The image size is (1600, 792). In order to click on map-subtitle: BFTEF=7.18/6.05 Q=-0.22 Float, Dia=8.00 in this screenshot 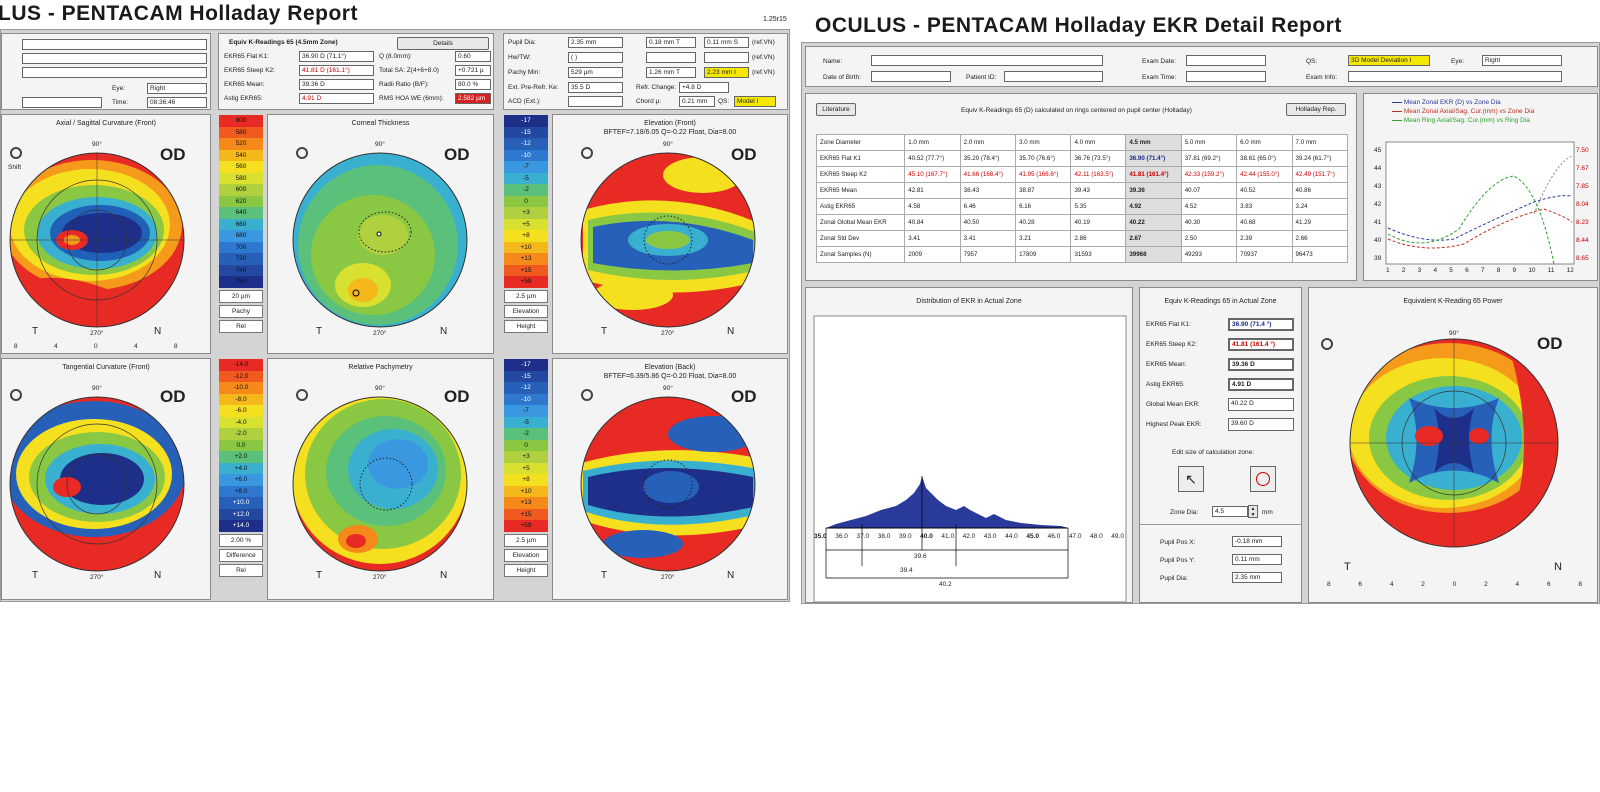, I will do `click(670, 132)`.